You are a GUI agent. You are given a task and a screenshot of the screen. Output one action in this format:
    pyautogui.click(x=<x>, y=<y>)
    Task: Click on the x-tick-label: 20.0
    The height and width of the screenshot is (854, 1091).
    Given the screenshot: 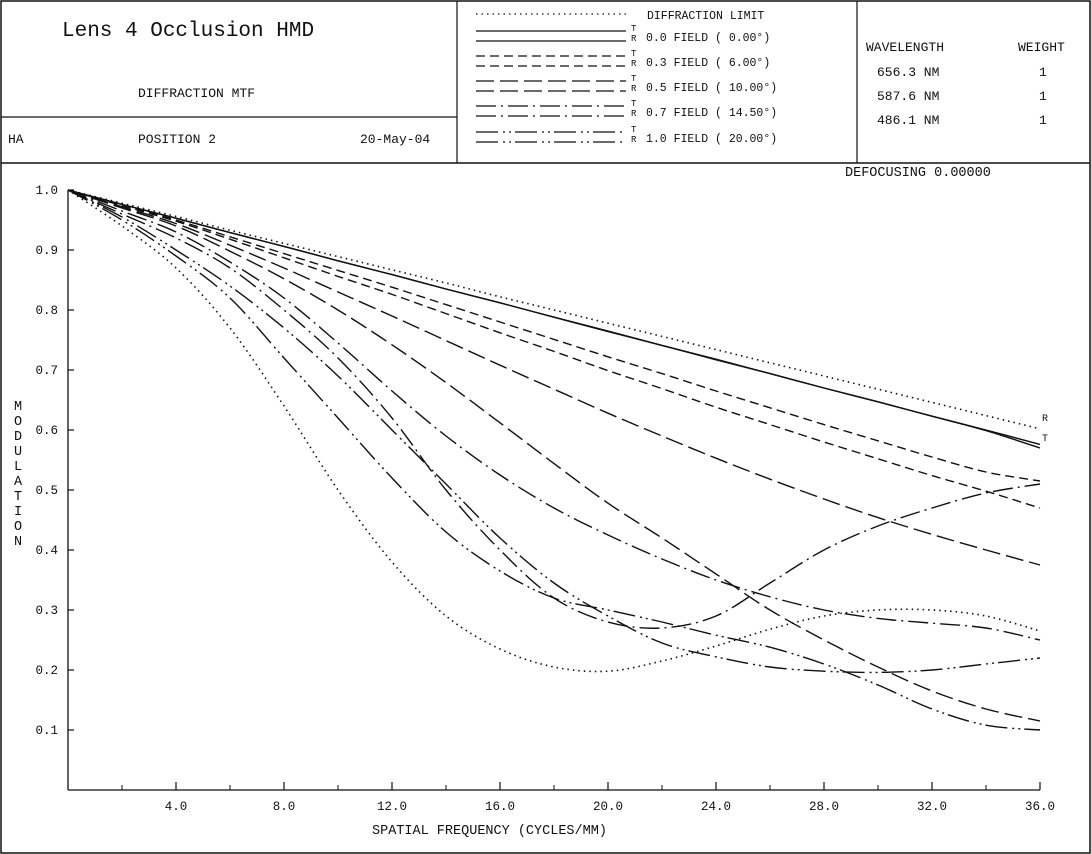 What is the action you would take?
    pyautogui.click(x=608, y=807)
    